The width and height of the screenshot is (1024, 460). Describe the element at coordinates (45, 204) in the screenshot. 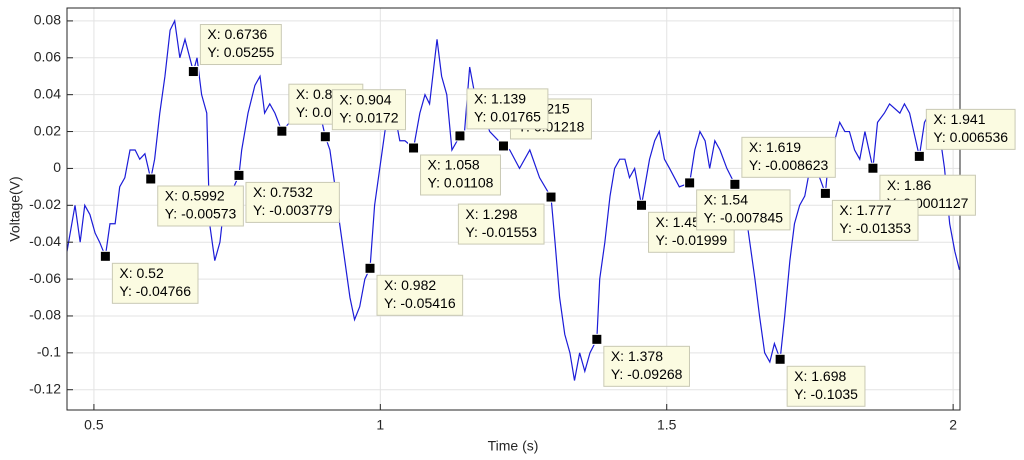

I see `y-tick-label: -0.02` at that location.